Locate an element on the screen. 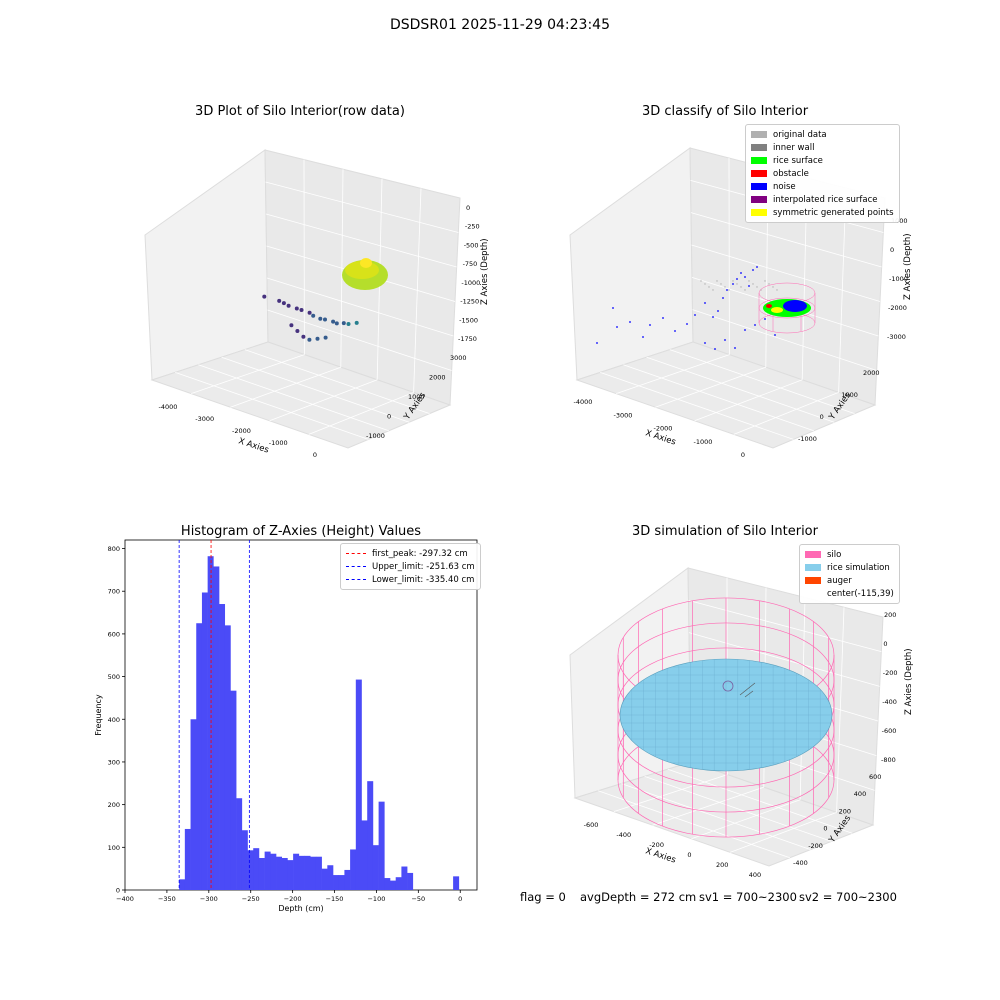 The width and height of the screenshot is (1000, 1000). x-tick-label: -2000 is located at coordinates (241, 431).